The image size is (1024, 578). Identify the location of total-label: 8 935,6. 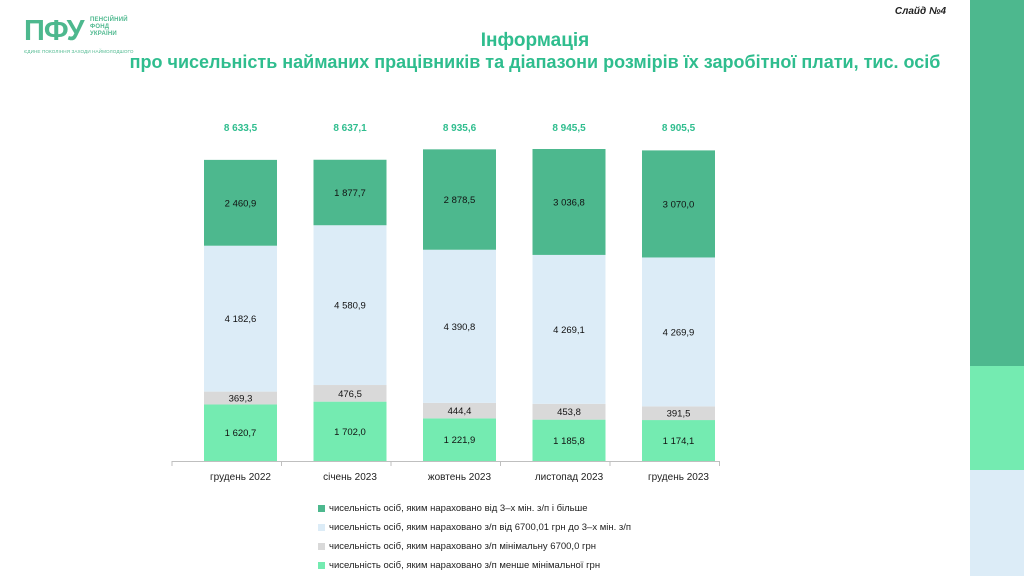
(460, 128).